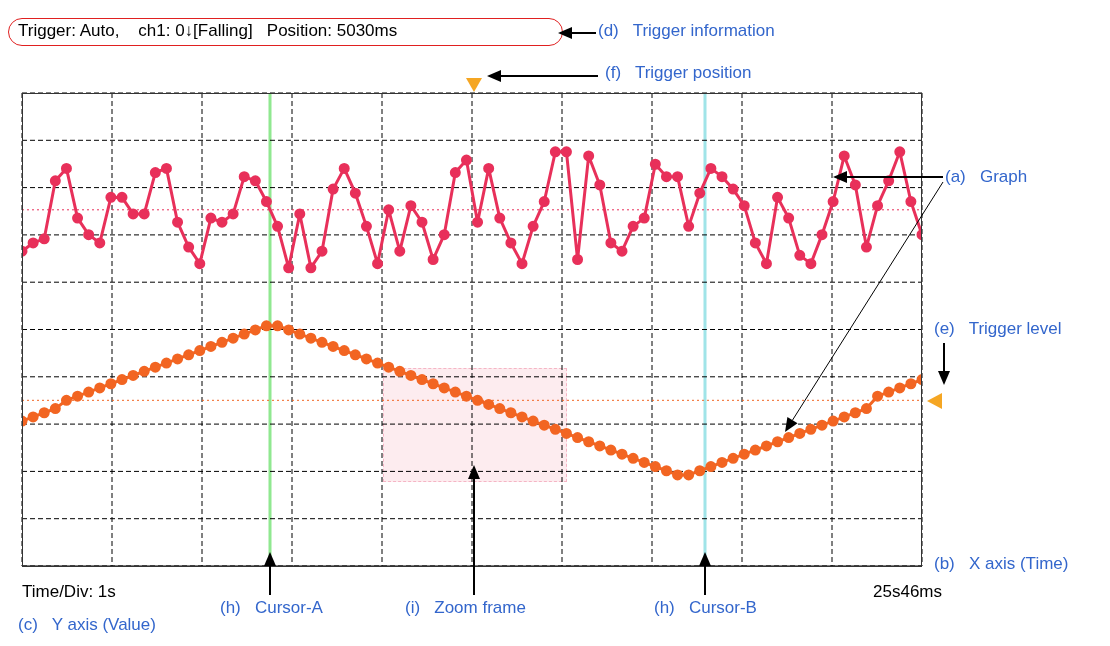 This screenshot has height=646, width=1110. What do you see at coordinates (271, 608) in the screenshot?
I see `text: (h) Cursor-A` at bounding box center [271, 608].